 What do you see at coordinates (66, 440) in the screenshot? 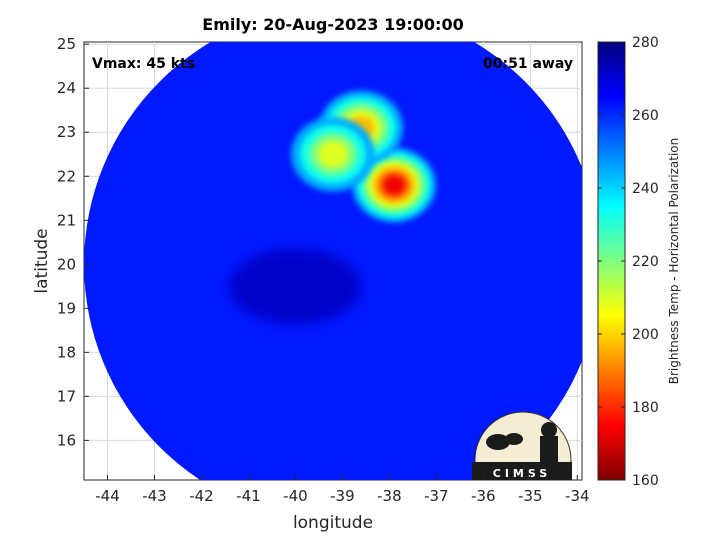
I see `y-tick-label: 16` at bounding box center [66, 440].